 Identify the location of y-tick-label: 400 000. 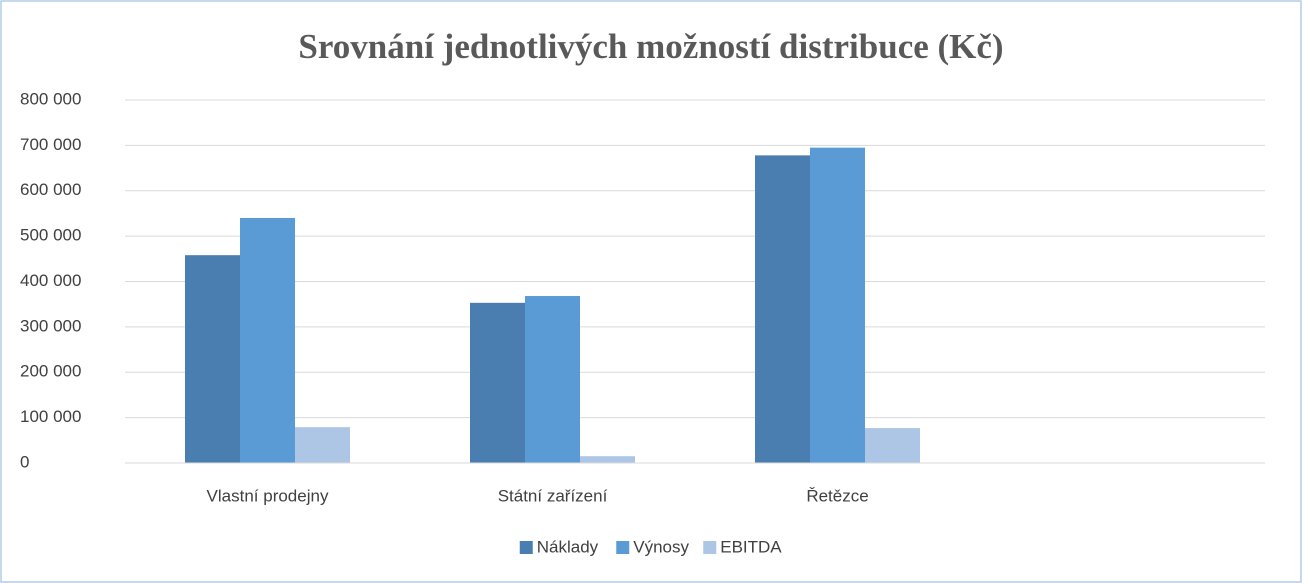
(50, 280).